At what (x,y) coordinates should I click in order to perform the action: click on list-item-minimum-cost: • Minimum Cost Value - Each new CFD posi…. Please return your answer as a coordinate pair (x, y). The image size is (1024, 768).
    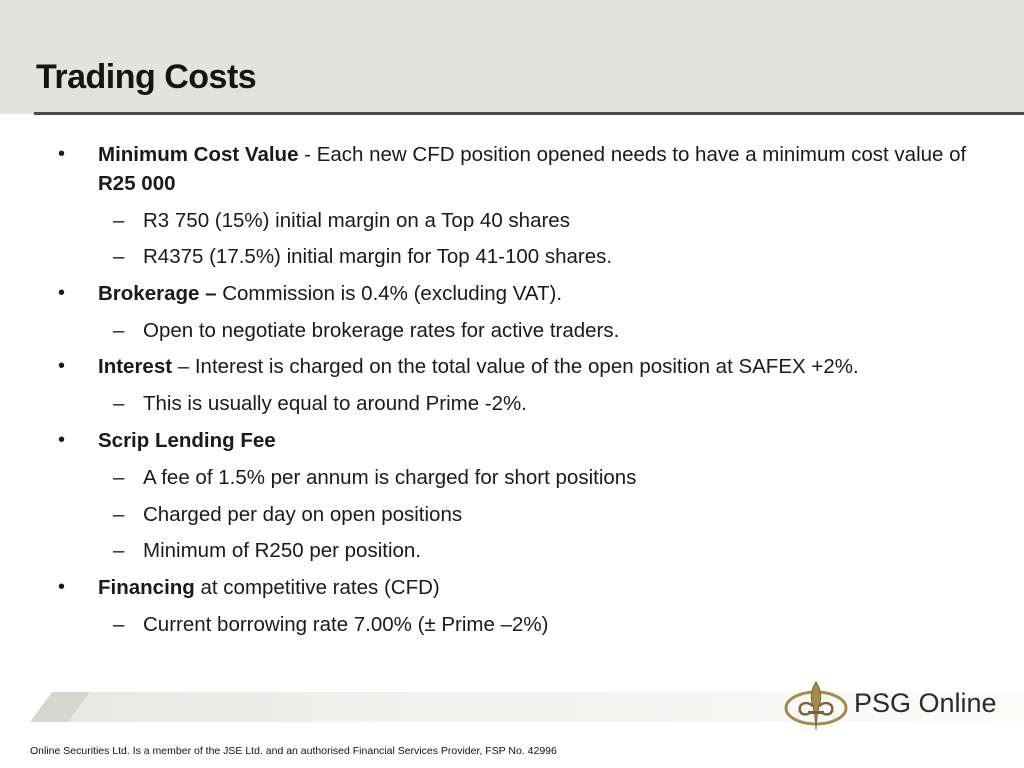
    Looking at the image, I should click on (528, 169).